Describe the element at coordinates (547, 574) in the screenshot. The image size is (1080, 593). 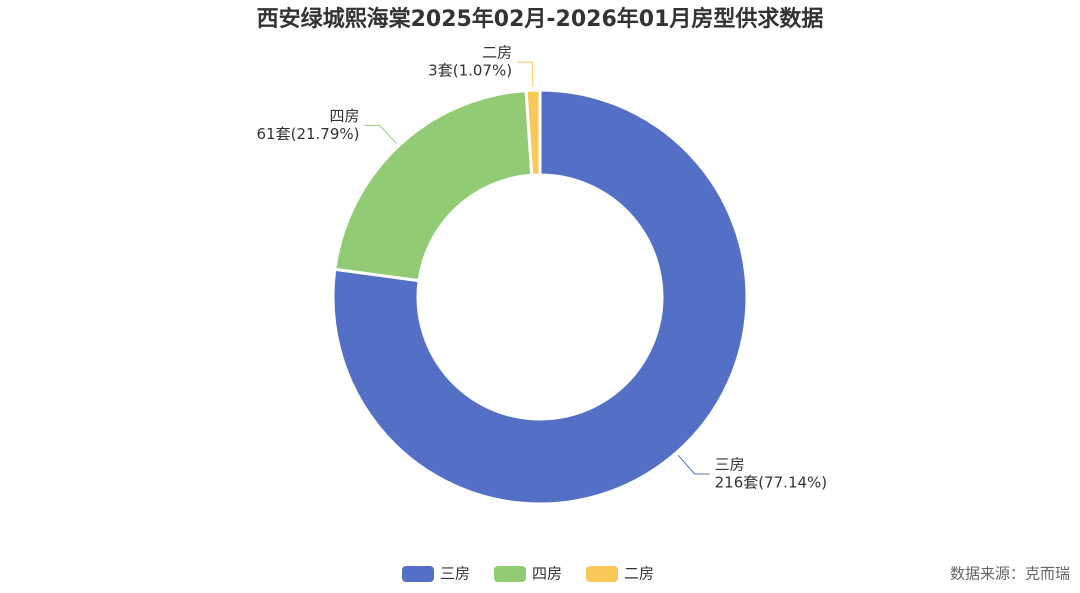
I see `legend-label: 四房` at that location.